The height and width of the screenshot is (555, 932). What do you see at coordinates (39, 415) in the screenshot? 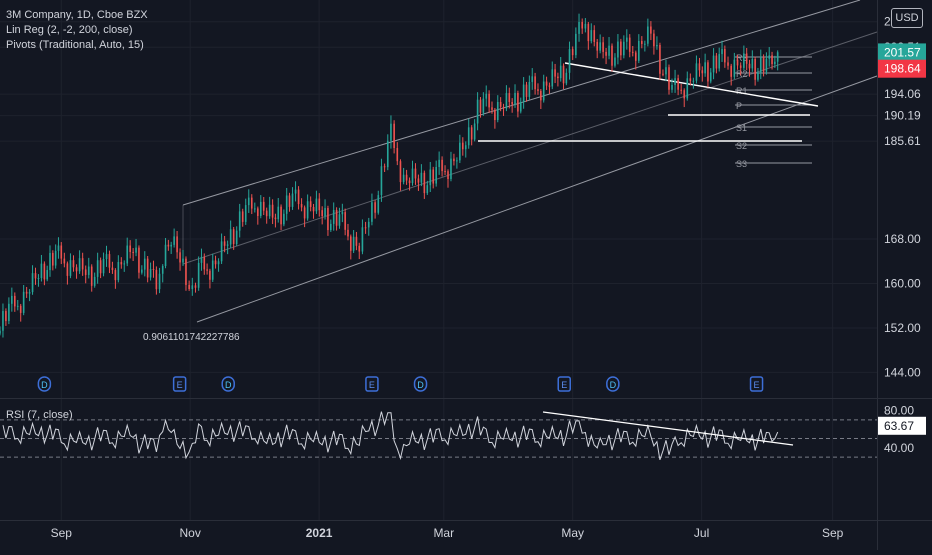
I see `rsi-study-label: RSI (7, close)` at bounding box center [39, 415].